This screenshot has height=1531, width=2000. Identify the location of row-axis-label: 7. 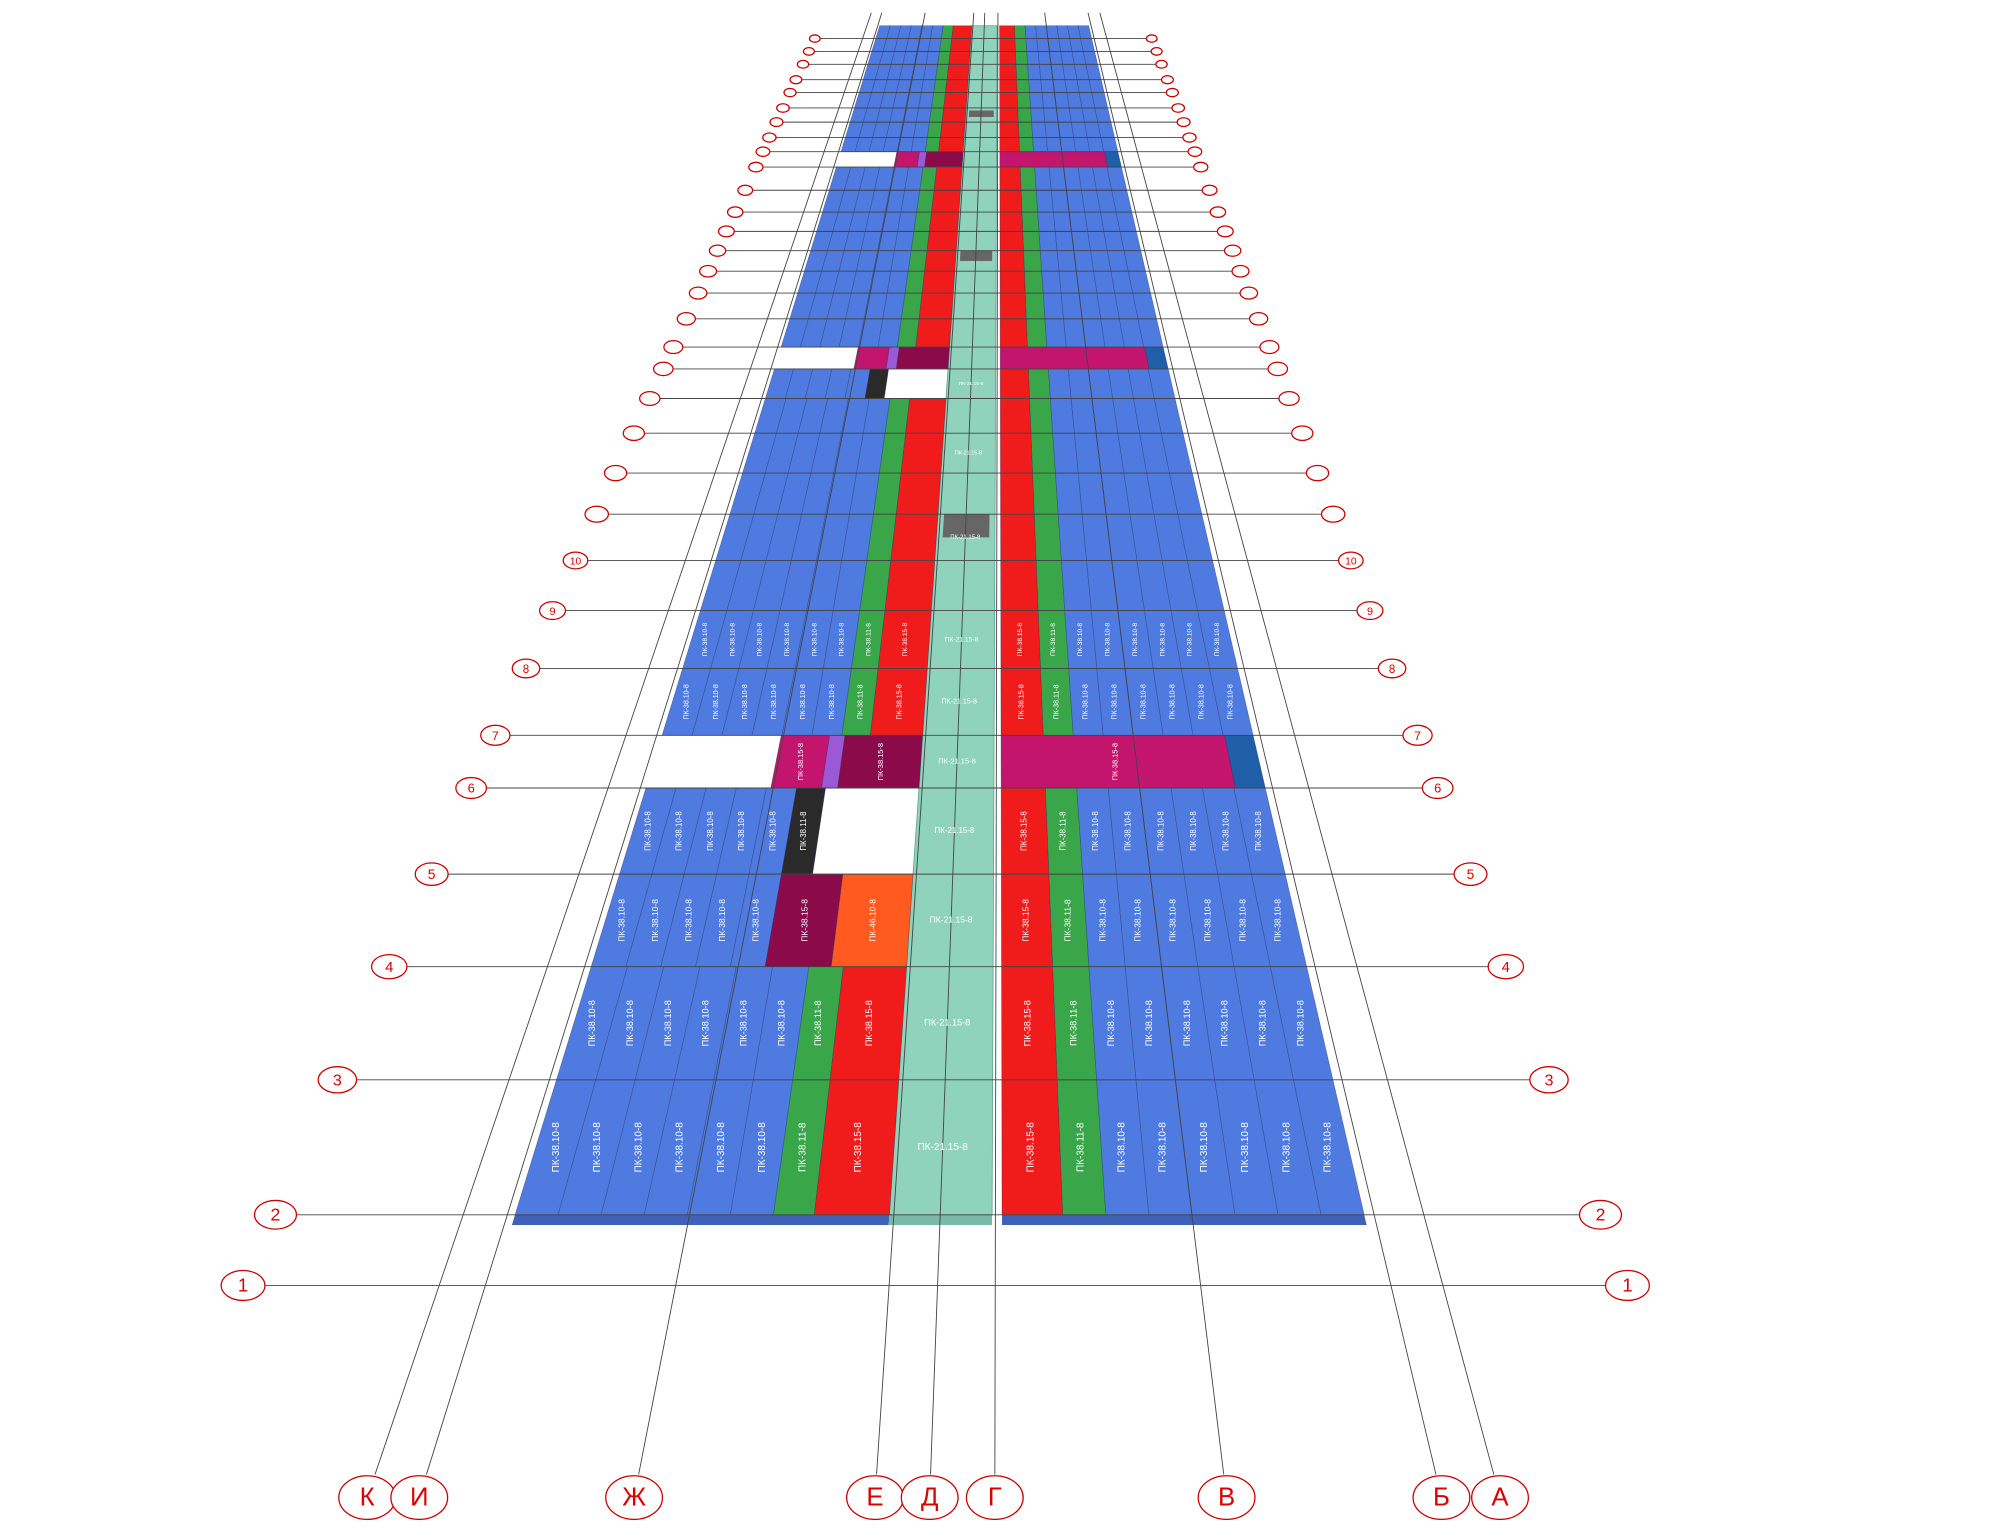
(495, 736).